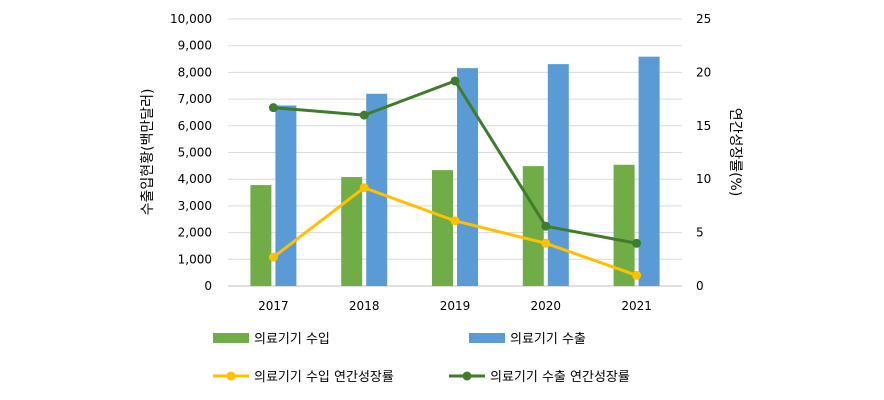  What do you see at coordinates (195, 72) in the screenshot?
I see `y-tick-label: 8,000` at bounding box center [195, 72].